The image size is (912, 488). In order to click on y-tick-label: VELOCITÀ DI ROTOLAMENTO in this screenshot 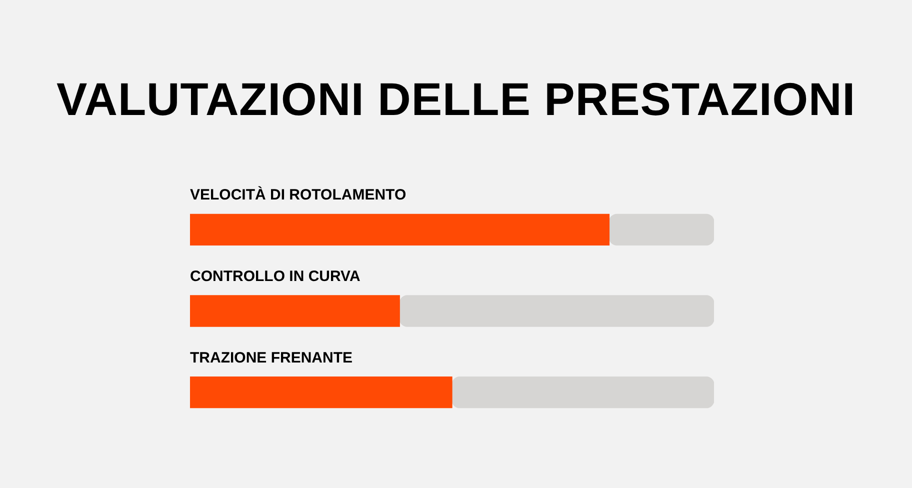, I will do `click(298, 195)`.